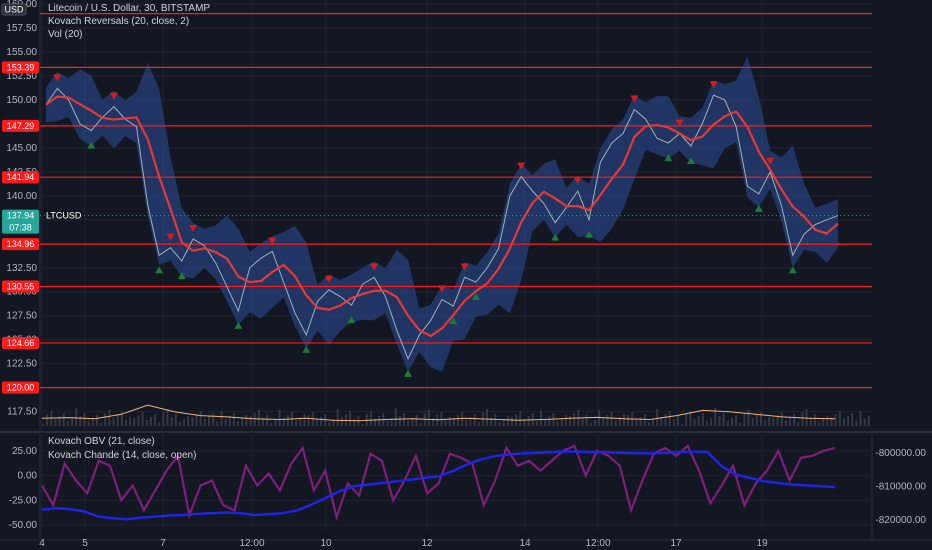  What do you see at coordinates (900, 453) in the screenshot?
I see `obv-tick-label: -800000.00` at bounding box center [900, 453].